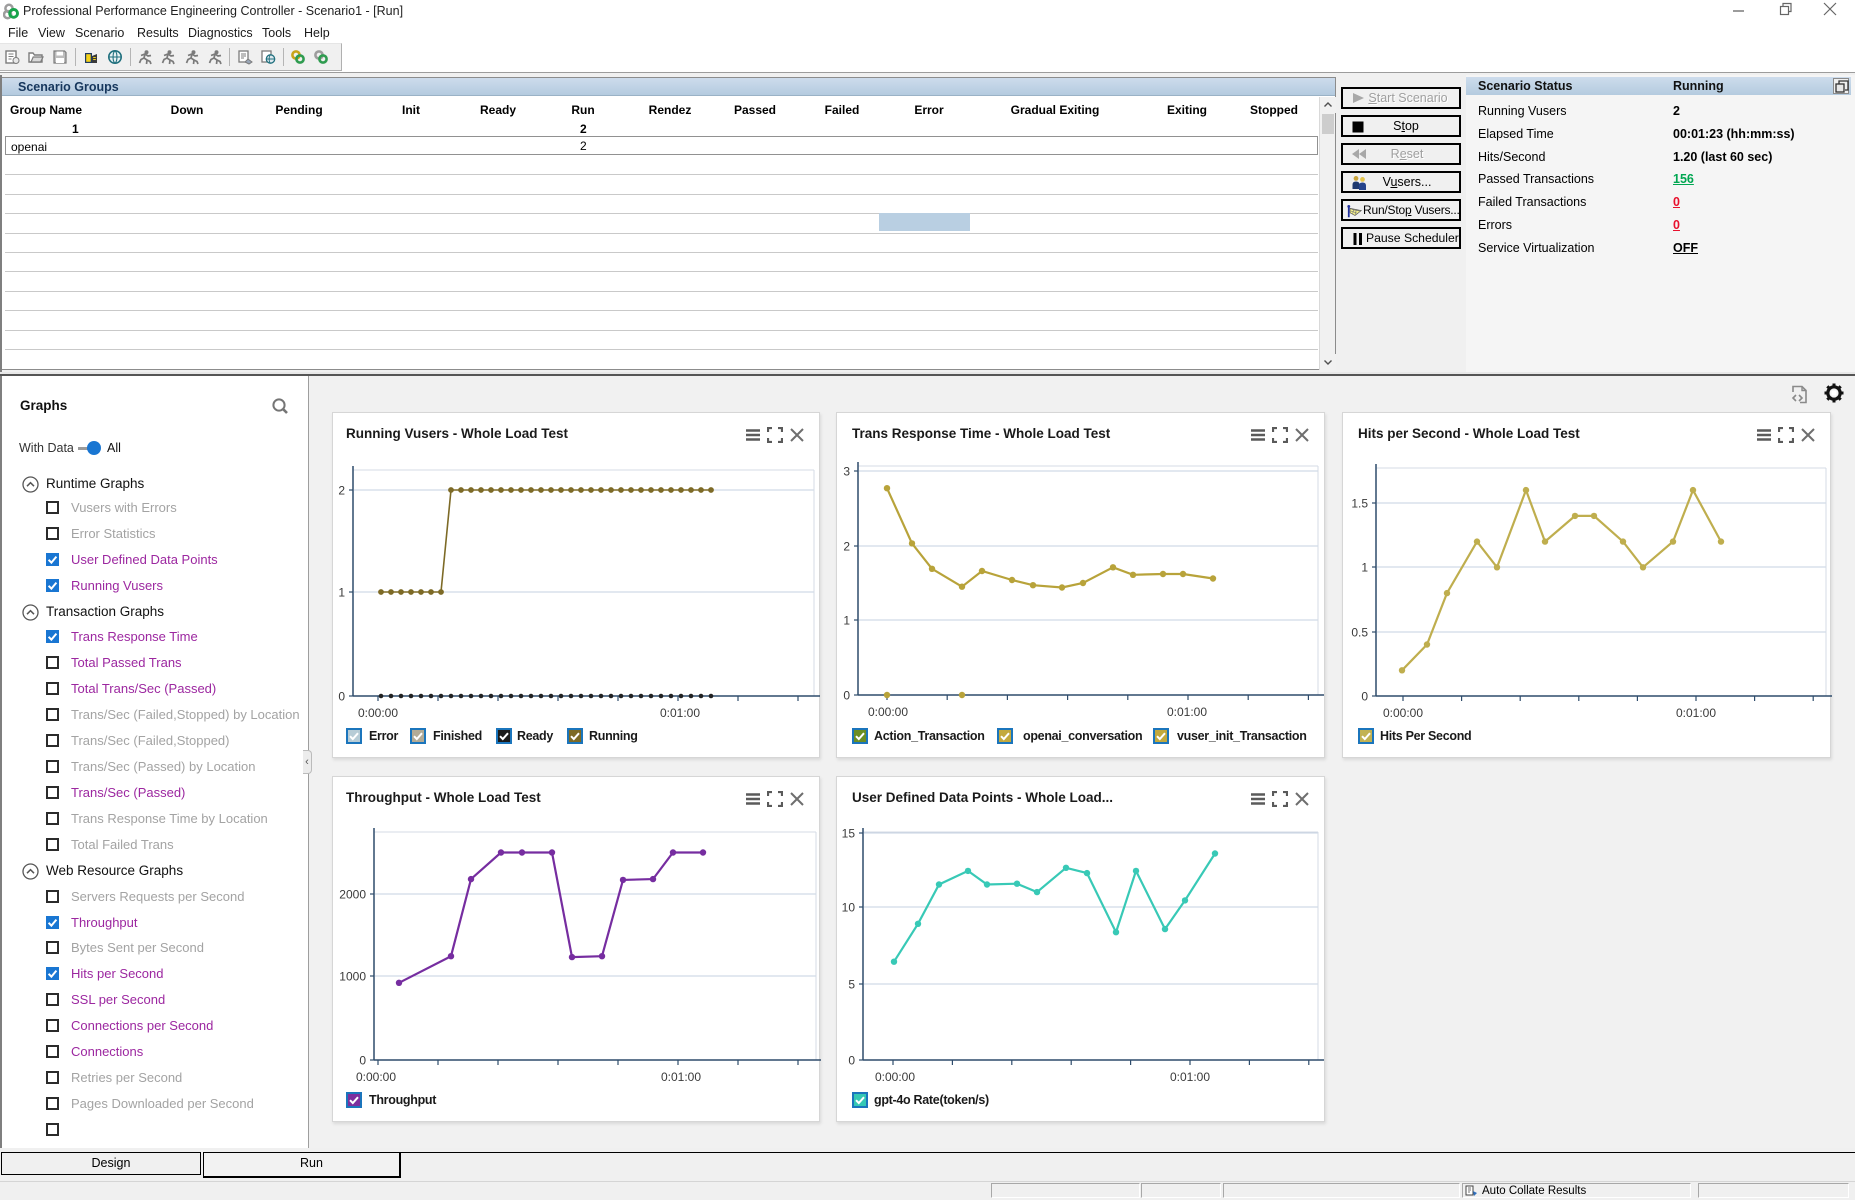  What do you see at coordinates (352, 895) in the screenshot?
I see `svg-text: 2000` at bounding box center [352, 895].